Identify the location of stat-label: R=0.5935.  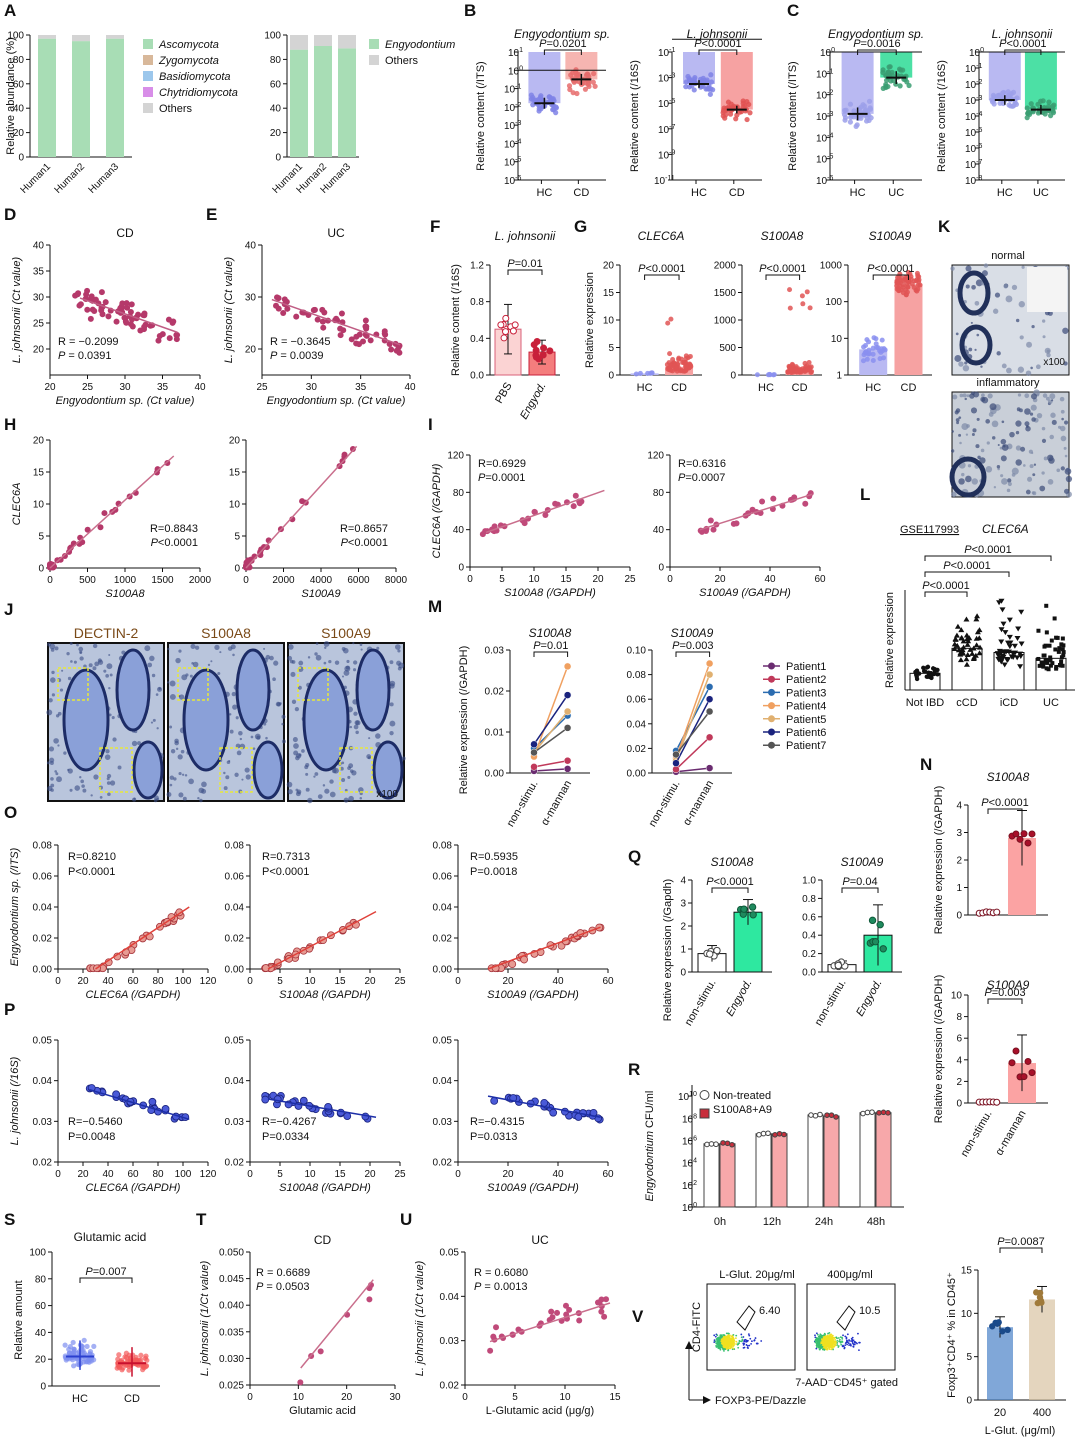
(494, 857).